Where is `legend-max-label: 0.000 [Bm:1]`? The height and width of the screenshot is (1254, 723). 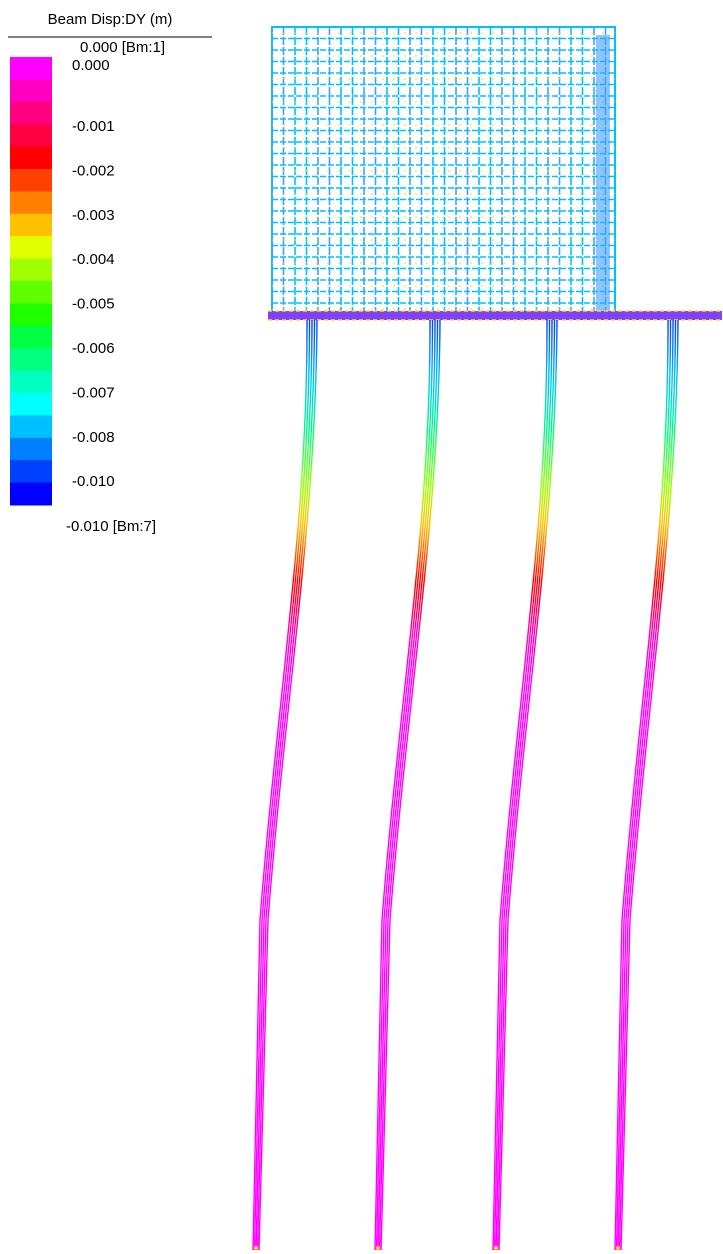
legend-max-label: 0.000 [Bm:1] is located at coordinates (122, 47).